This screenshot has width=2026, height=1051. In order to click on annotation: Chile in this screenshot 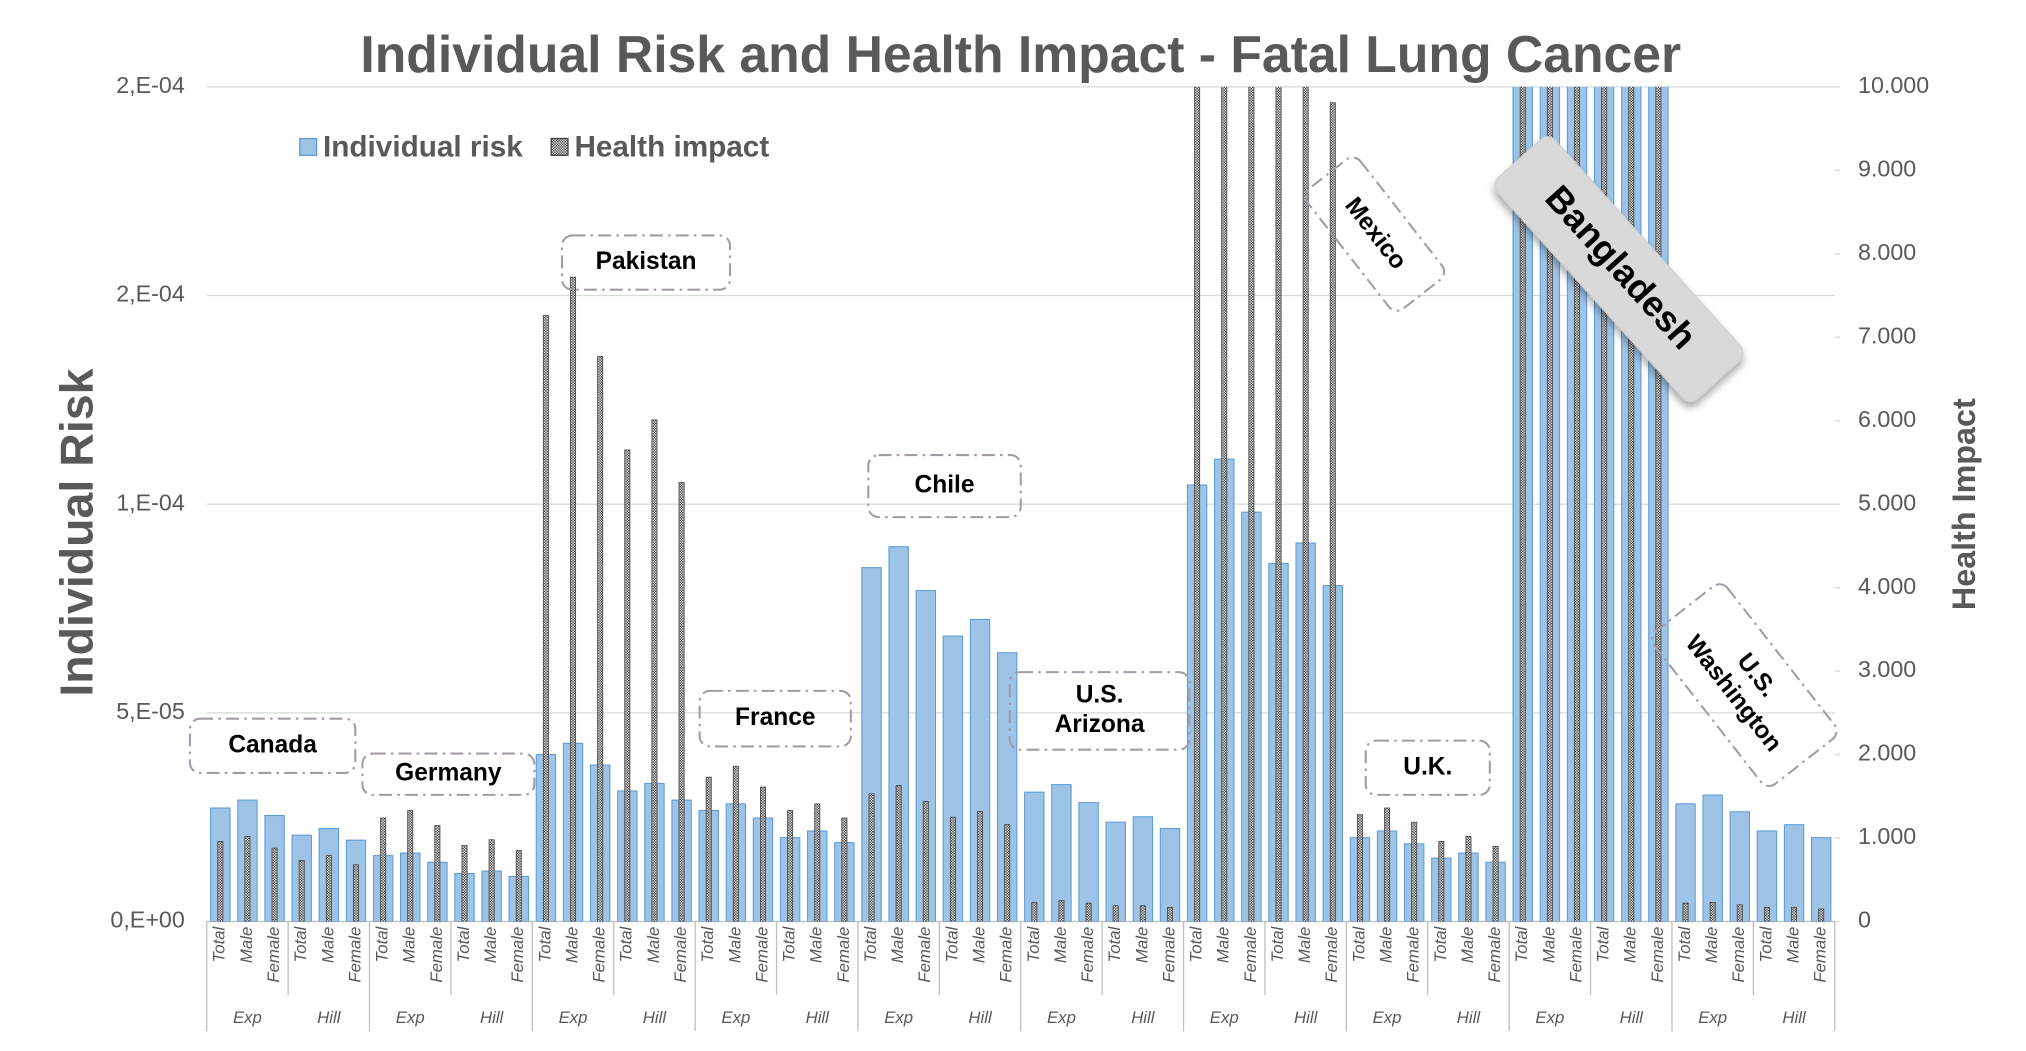, I will do `click(944, 486)`.